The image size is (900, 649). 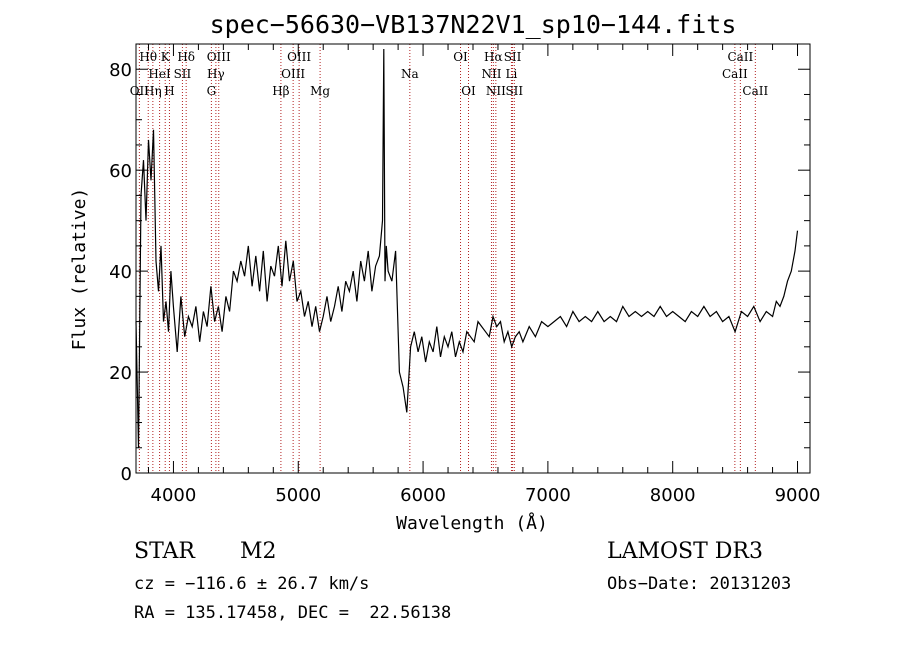 I want to click on y-axis-label: Flux (relative), so click(x=79, y=269).